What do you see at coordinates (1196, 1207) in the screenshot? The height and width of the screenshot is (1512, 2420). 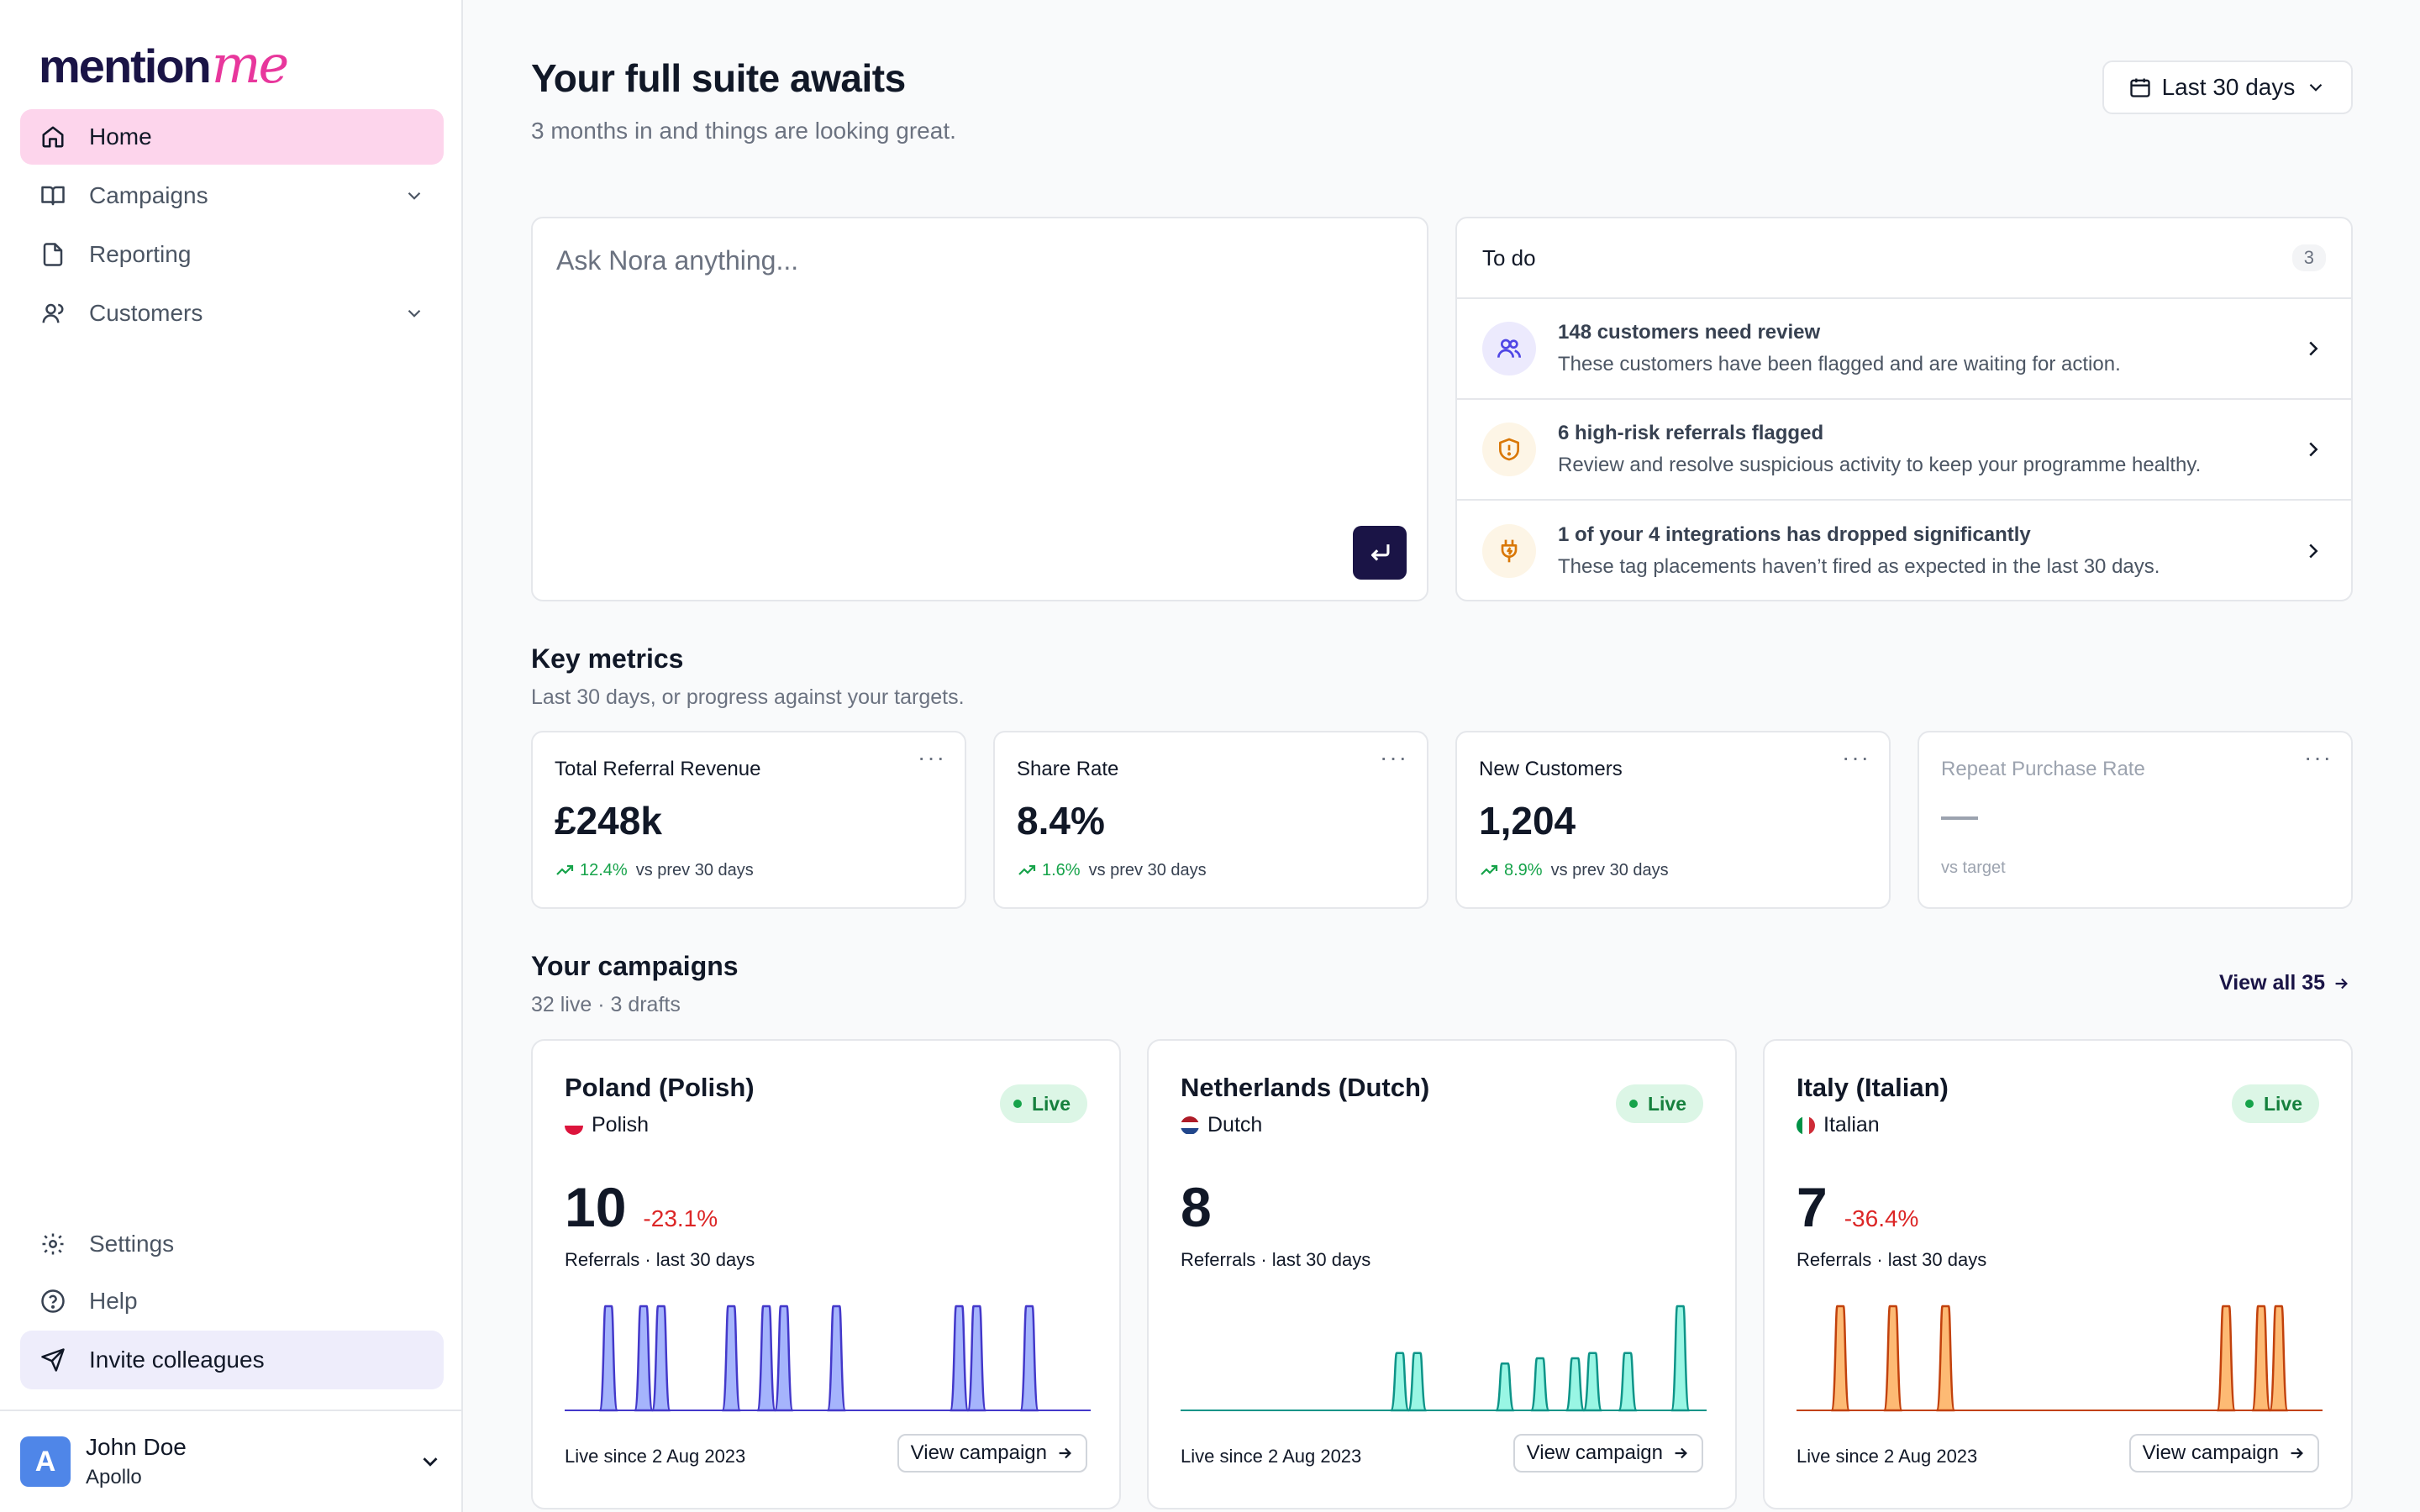 I see `referrals-value: 8` at bounding box center [1196, 1207].